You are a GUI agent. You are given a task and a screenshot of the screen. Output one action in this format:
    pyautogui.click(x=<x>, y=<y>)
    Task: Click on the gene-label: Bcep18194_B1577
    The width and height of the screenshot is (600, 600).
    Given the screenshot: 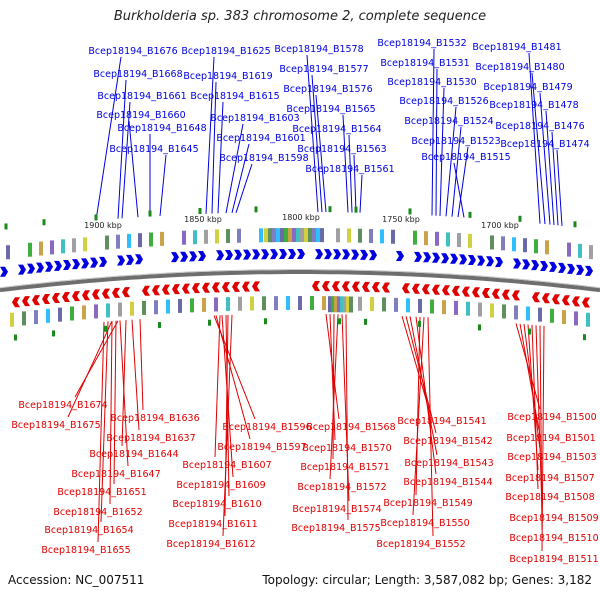 What is the action you would take?
    pyautogui.click(x=323, y=69)
    